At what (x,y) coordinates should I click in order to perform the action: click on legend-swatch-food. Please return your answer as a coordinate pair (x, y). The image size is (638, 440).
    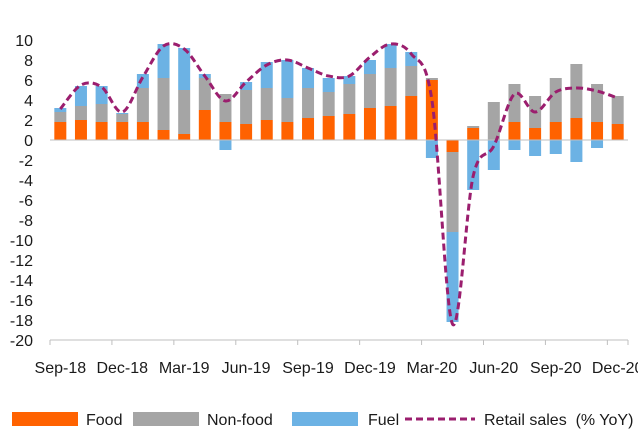
    Looking at the image, I should click on (45, 419).